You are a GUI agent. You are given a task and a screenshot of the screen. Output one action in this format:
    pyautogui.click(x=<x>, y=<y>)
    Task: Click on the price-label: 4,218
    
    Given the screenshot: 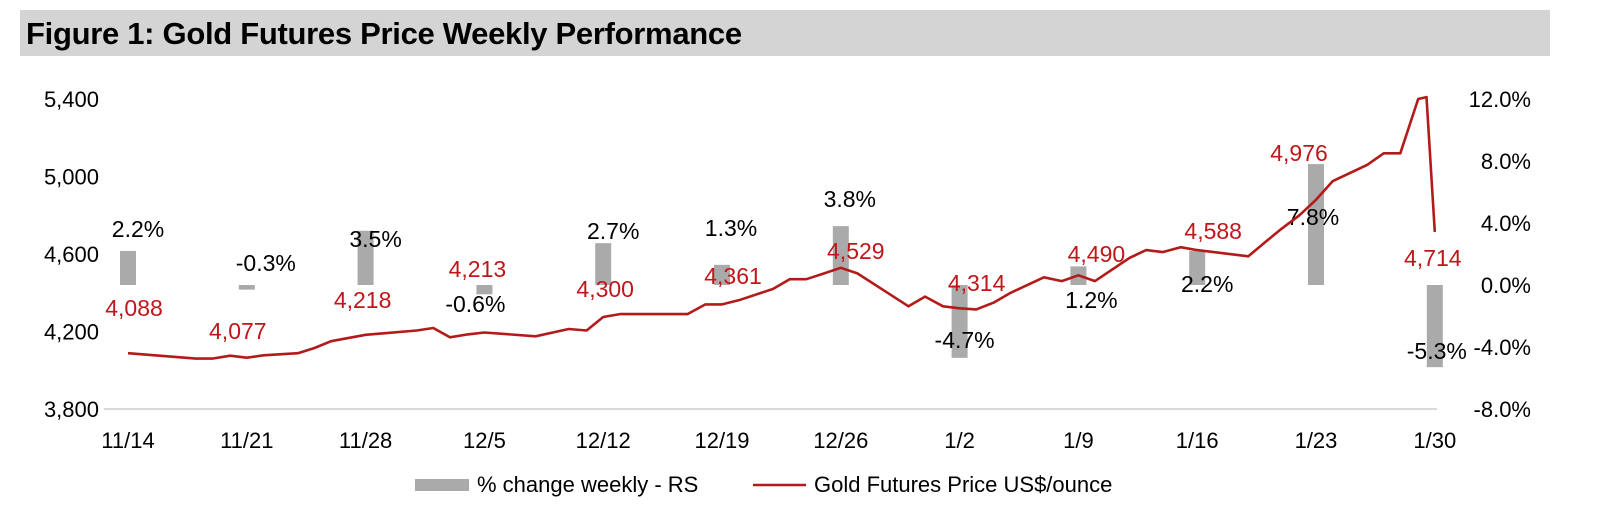 What is the action you would take?
    pyautogui.click(x=363, y=300)
    